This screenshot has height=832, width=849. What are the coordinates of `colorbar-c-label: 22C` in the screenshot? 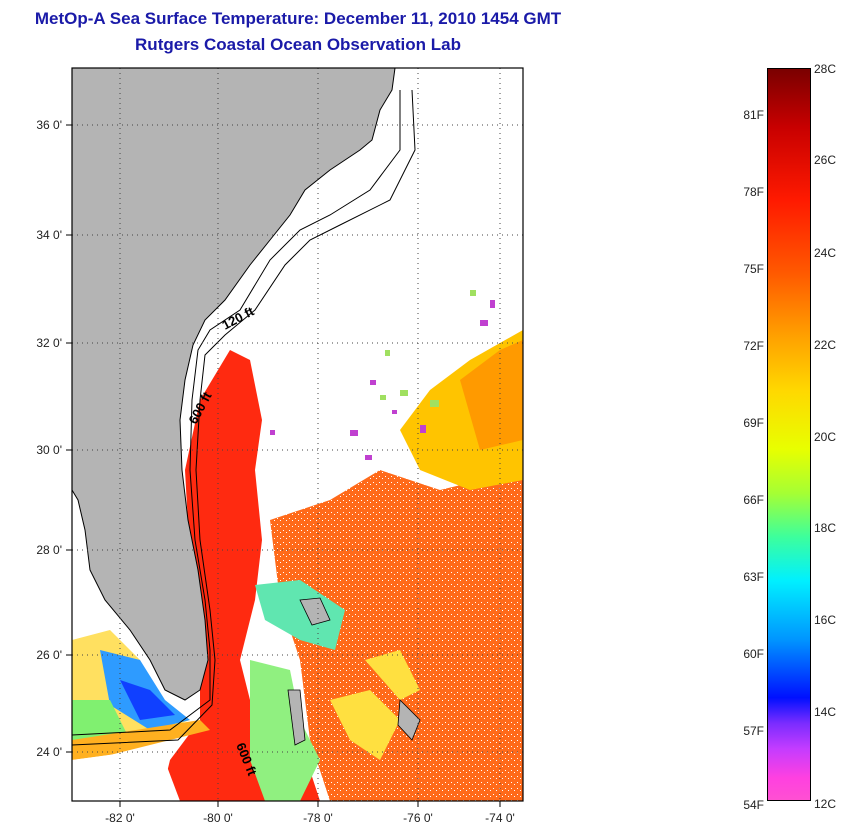 It's located at (825, 345).